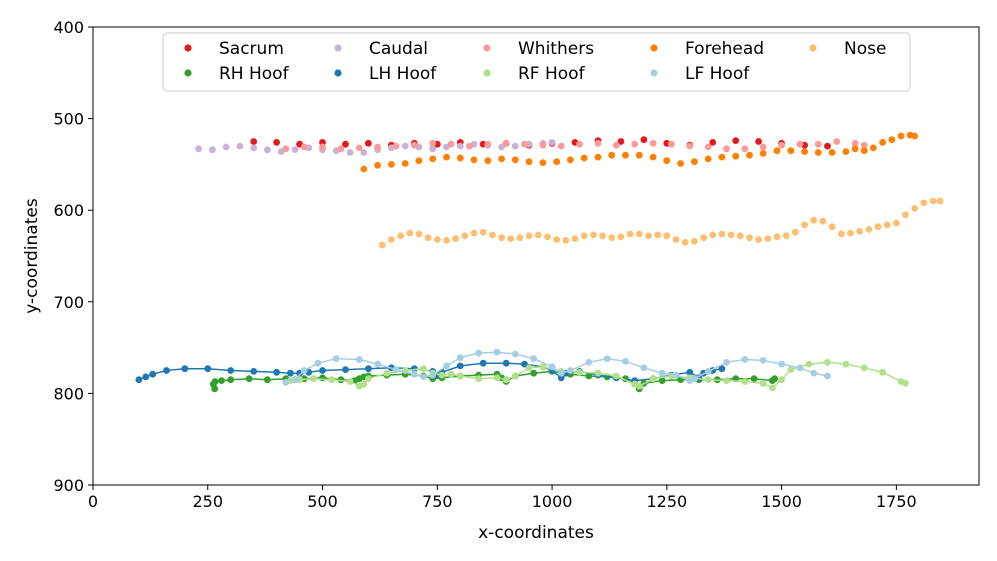 The width and height of the screenshot is (997, 561). What do you see at coordinates (207, 501) in the screenshot?
I see `x-tick-label: 250` at bounding box center [207, 501].